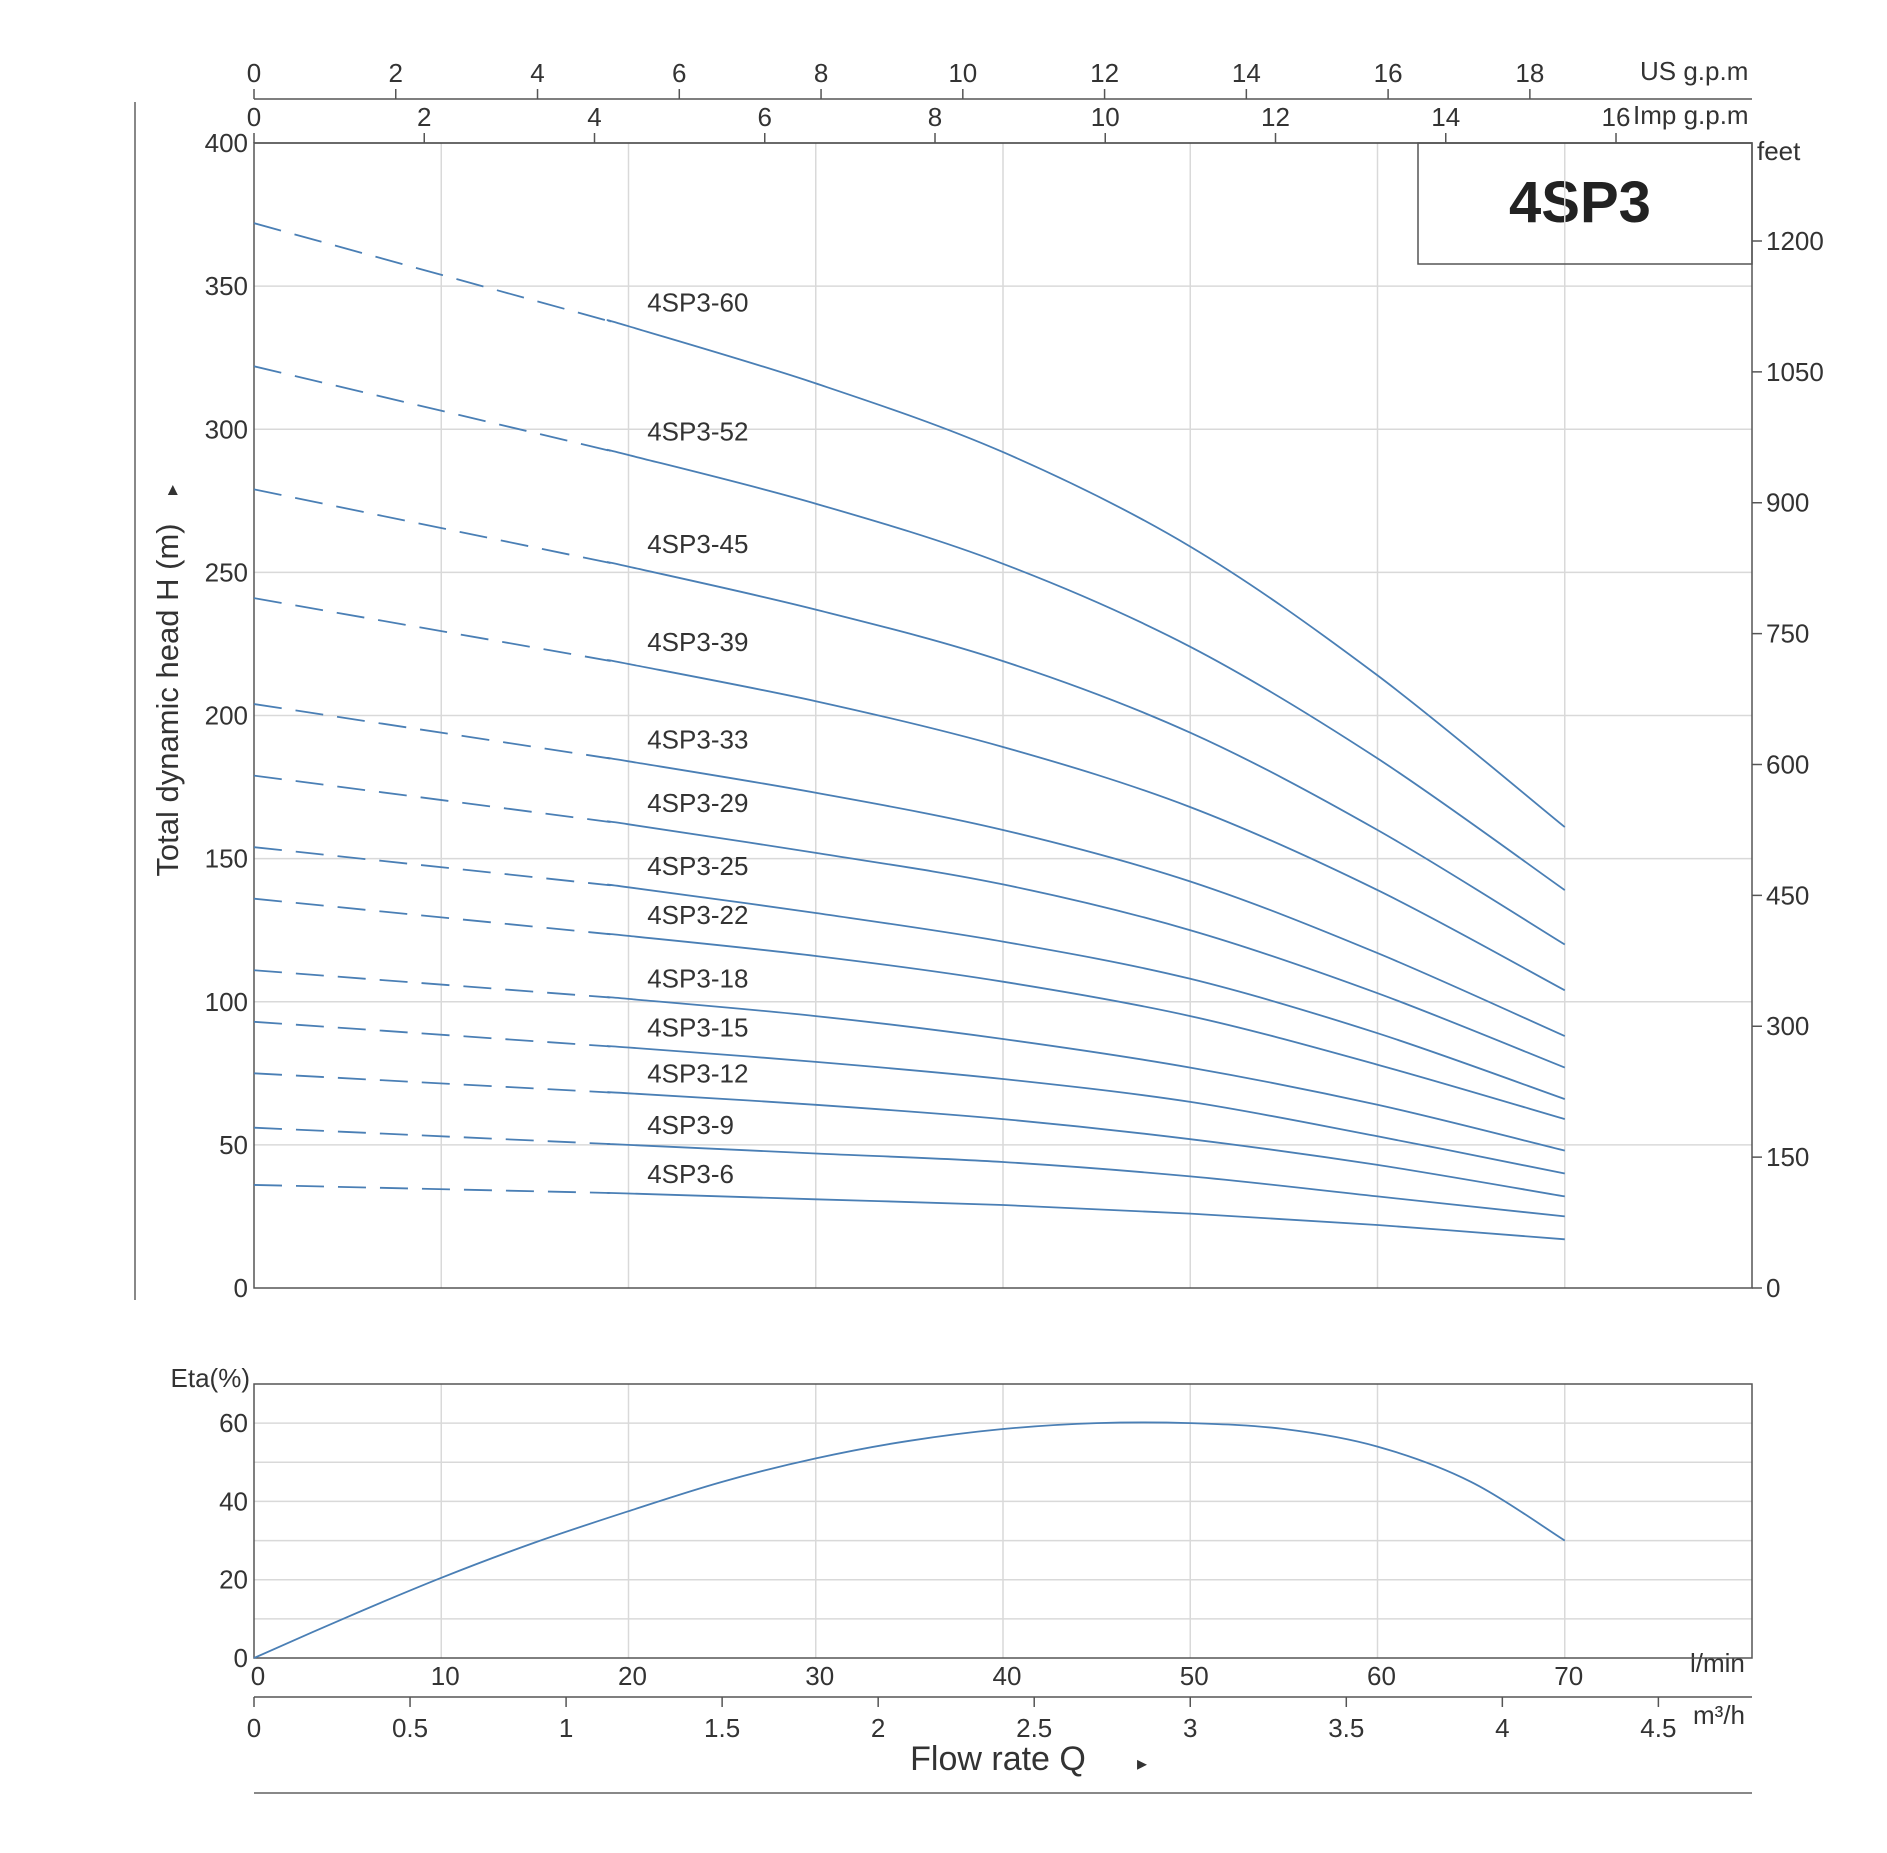  Describe the element at coordinates (697, 544) in the screenshot. I see `head-curve-label: 4SP3-45` at that location.